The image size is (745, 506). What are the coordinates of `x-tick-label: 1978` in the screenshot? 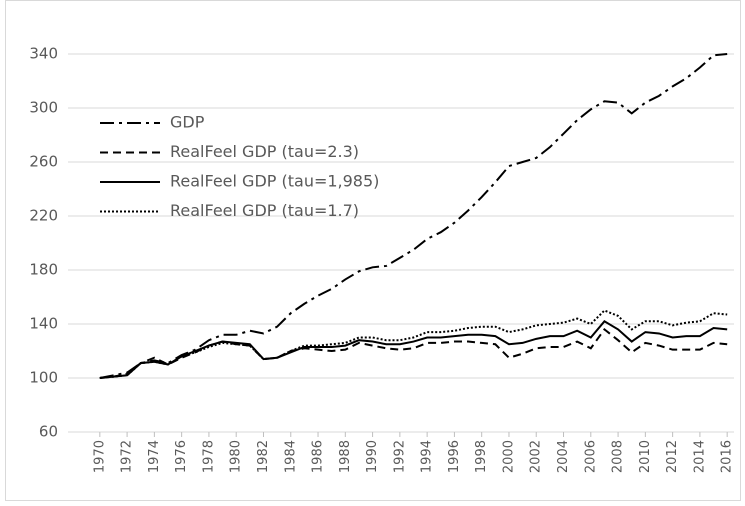 It's located at (208, 456).